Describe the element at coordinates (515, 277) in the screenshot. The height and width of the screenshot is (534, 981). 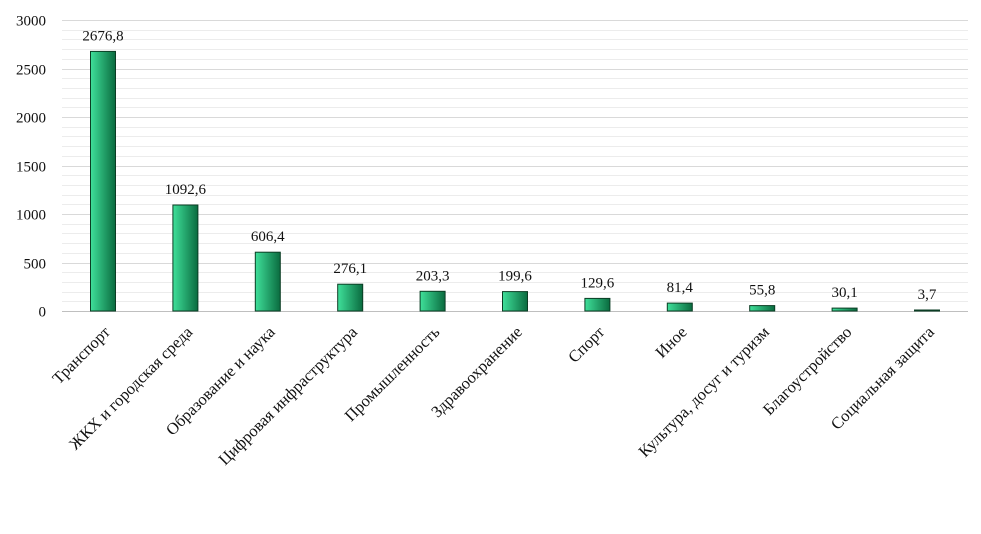
I see `data-label: 199,6` at that location.